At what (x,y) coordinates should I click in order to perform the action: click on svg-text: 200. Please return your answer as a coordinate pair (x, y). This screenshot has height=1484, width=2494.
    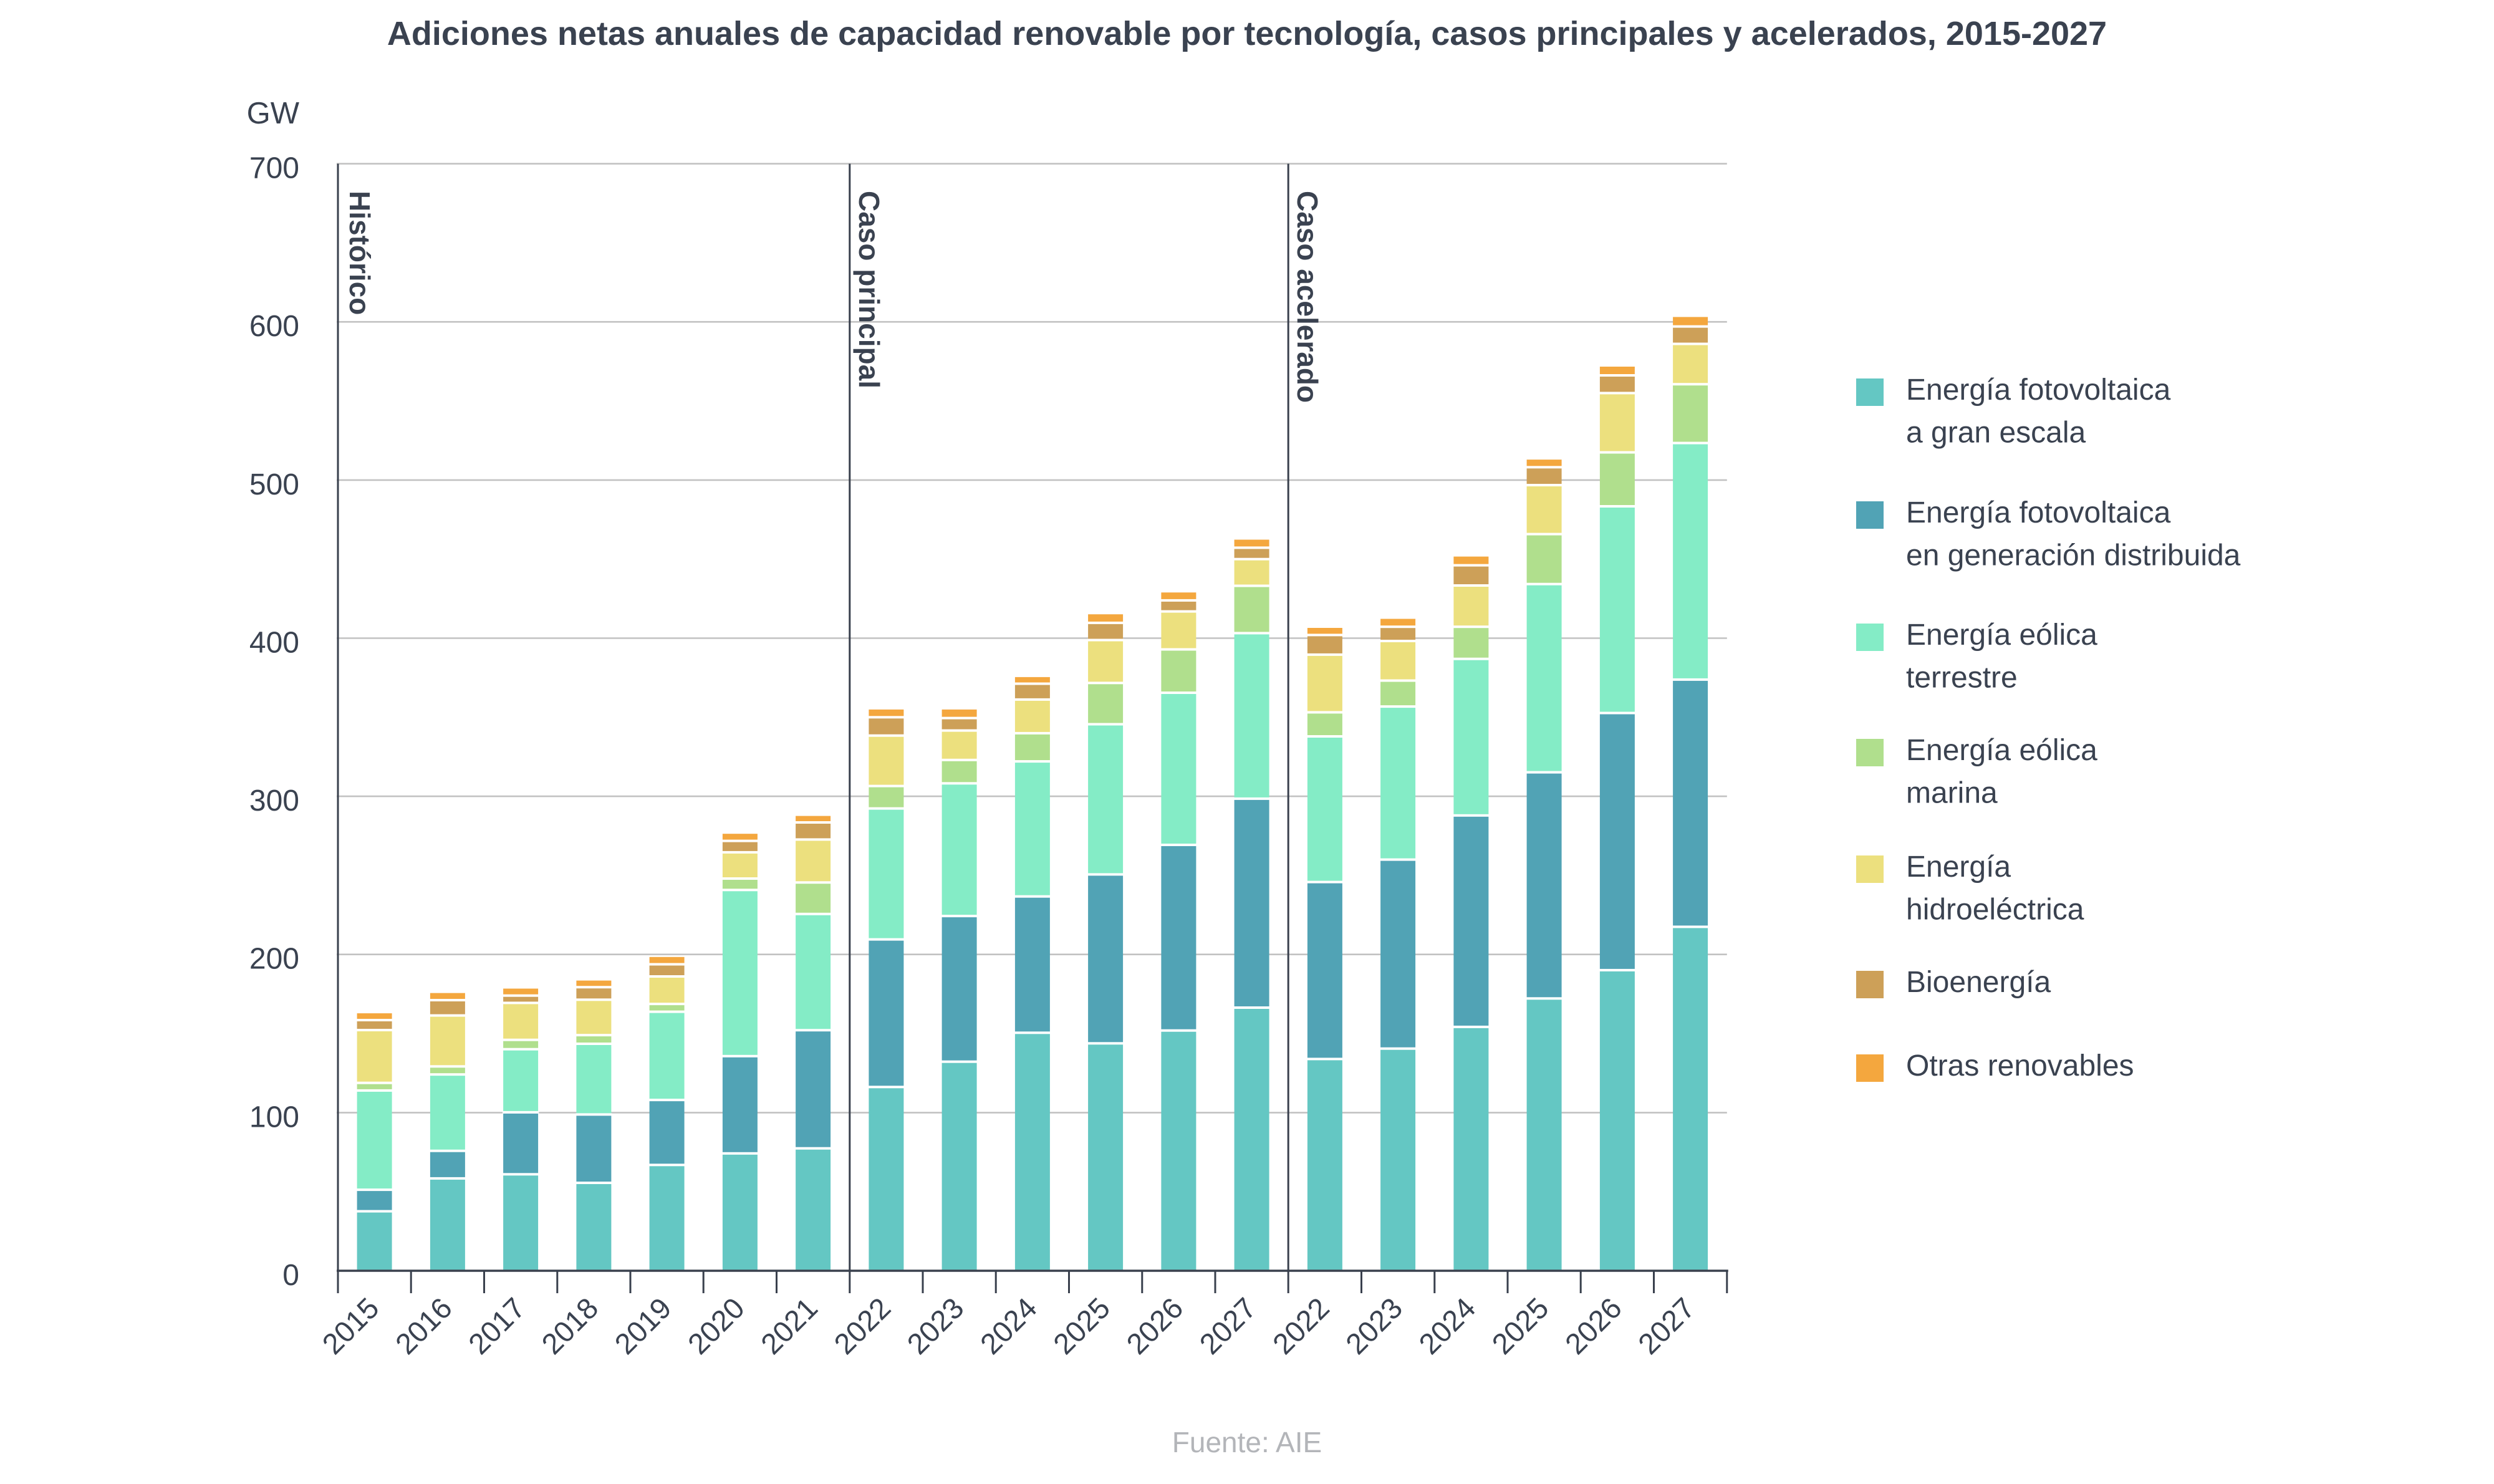
    Looking at the image, I should click on (274, 959).